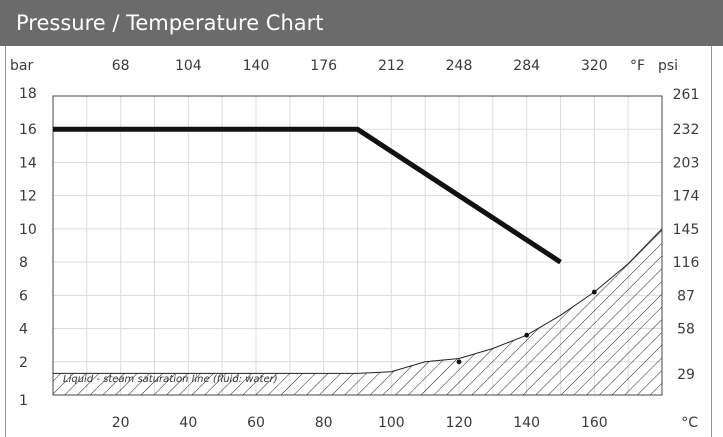 The height and width of the screenshot is (437, 723). I want to click on chart-title: Pressure / Temperature Chart, so click(170, 23).